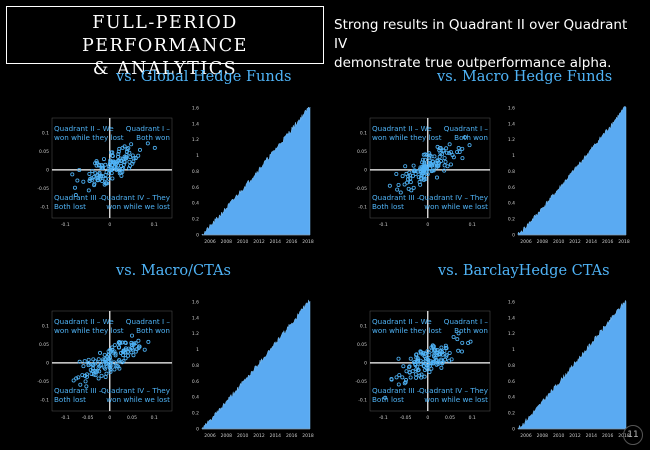  What do you see at coordinates (633, 435) in the screenshot?
I see `page-number: 11` at bounding box center [633, 435].